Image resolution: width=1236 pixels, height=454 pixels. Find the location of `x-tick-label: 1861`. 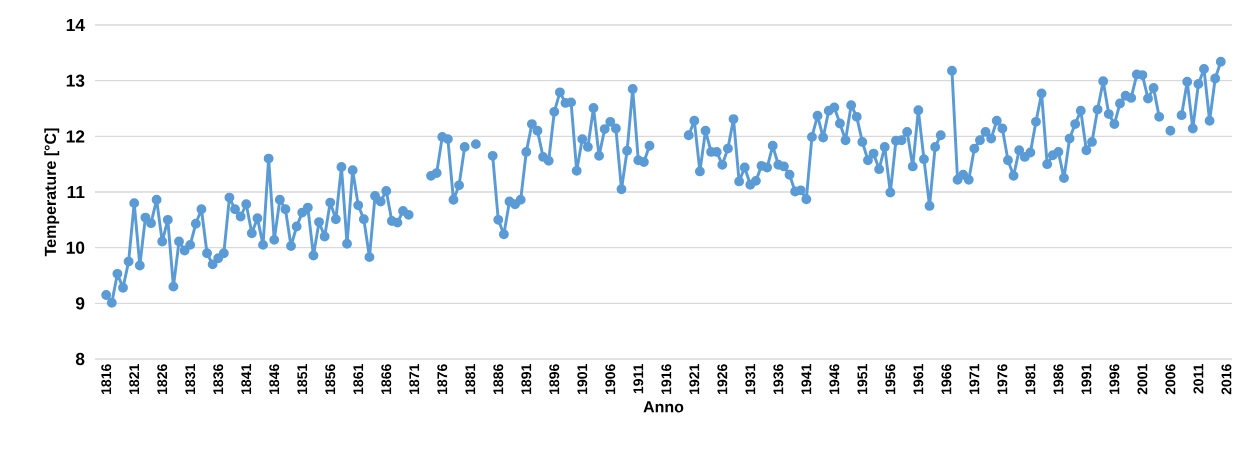

x-tick-label: 1861 is located at coordinates (358, 379).